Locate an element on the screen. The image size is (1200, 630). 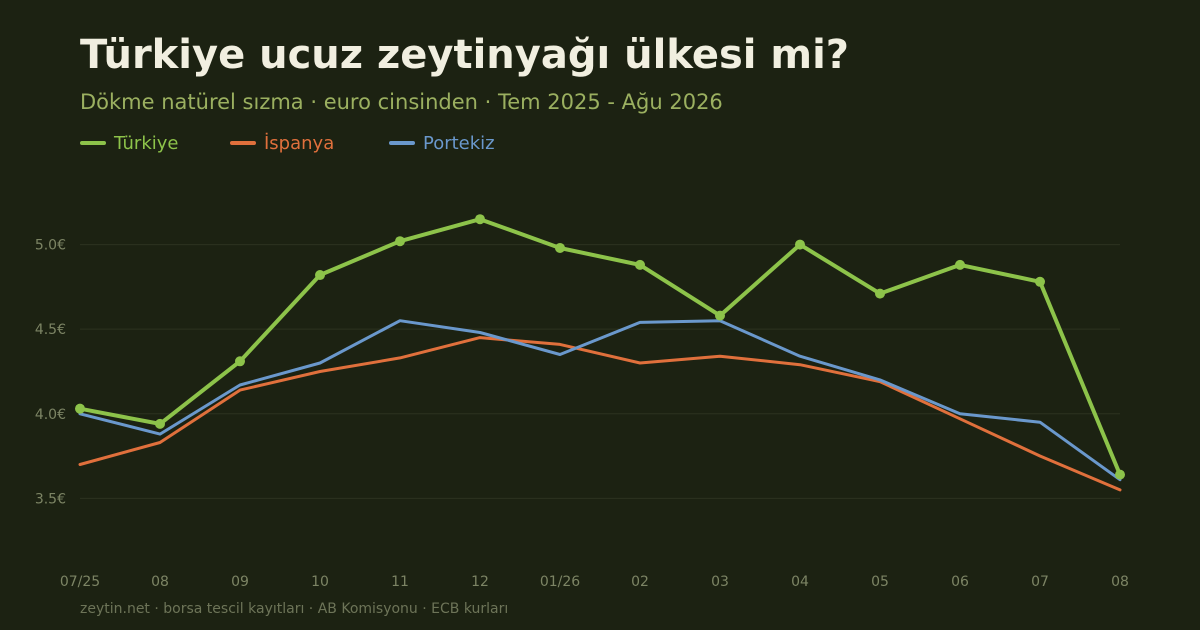
x-tick-label: 07/25 is located at coordinates (80, 582).